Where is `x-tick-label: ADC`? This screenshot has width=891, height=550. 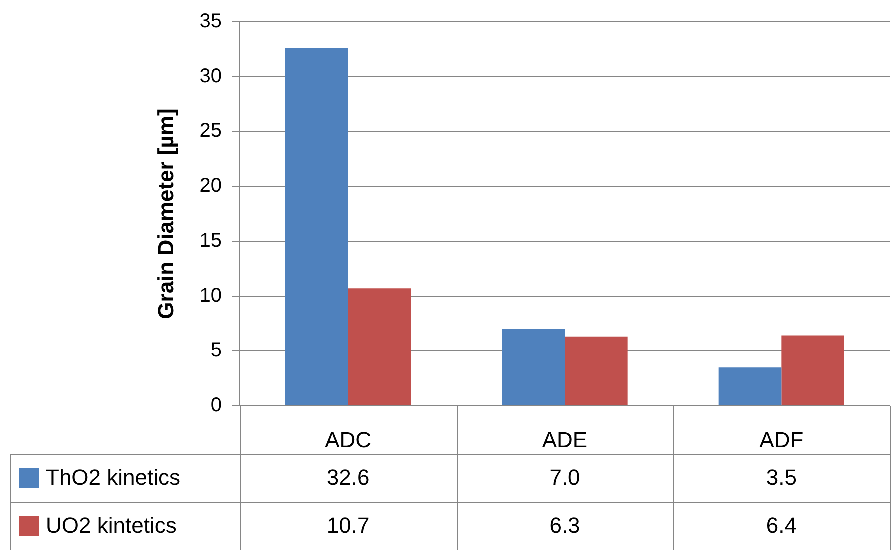 x-tick-label: ADC is located at coordinates (348, 439).